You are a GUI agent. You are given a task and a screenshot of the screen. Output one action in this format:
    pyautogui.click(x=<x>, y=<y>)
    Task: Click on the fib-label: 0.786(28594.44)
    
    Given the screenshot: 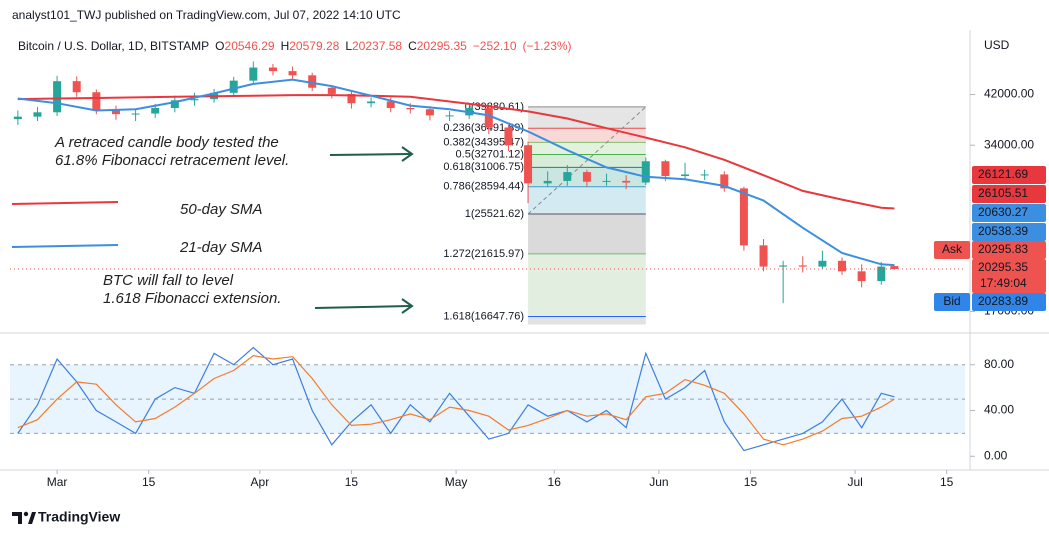 What is the action you would take?
    pyautogui.click(x=483, y=187)
    